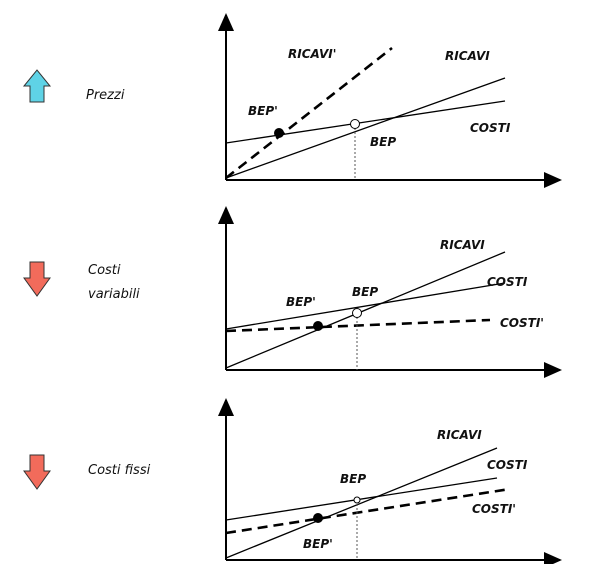 Image resolution: width=600 pixels, height=564 pixels. Describe the element at coordinates (104, 270) in the screenshot. I see `side-label: Costi` at that location.